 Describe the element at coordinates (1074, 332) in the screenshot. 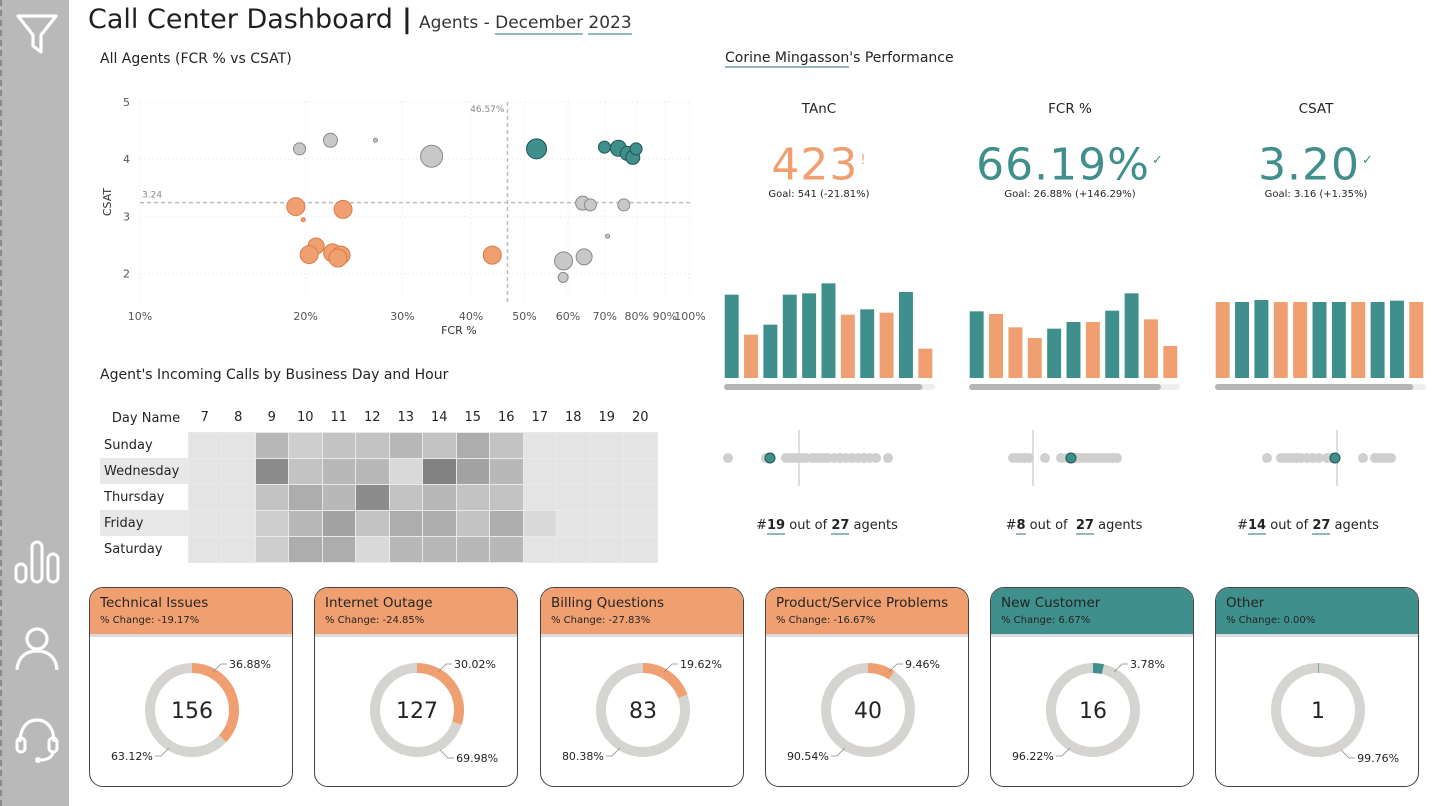

I see `fcr-bar-chart` at that location.